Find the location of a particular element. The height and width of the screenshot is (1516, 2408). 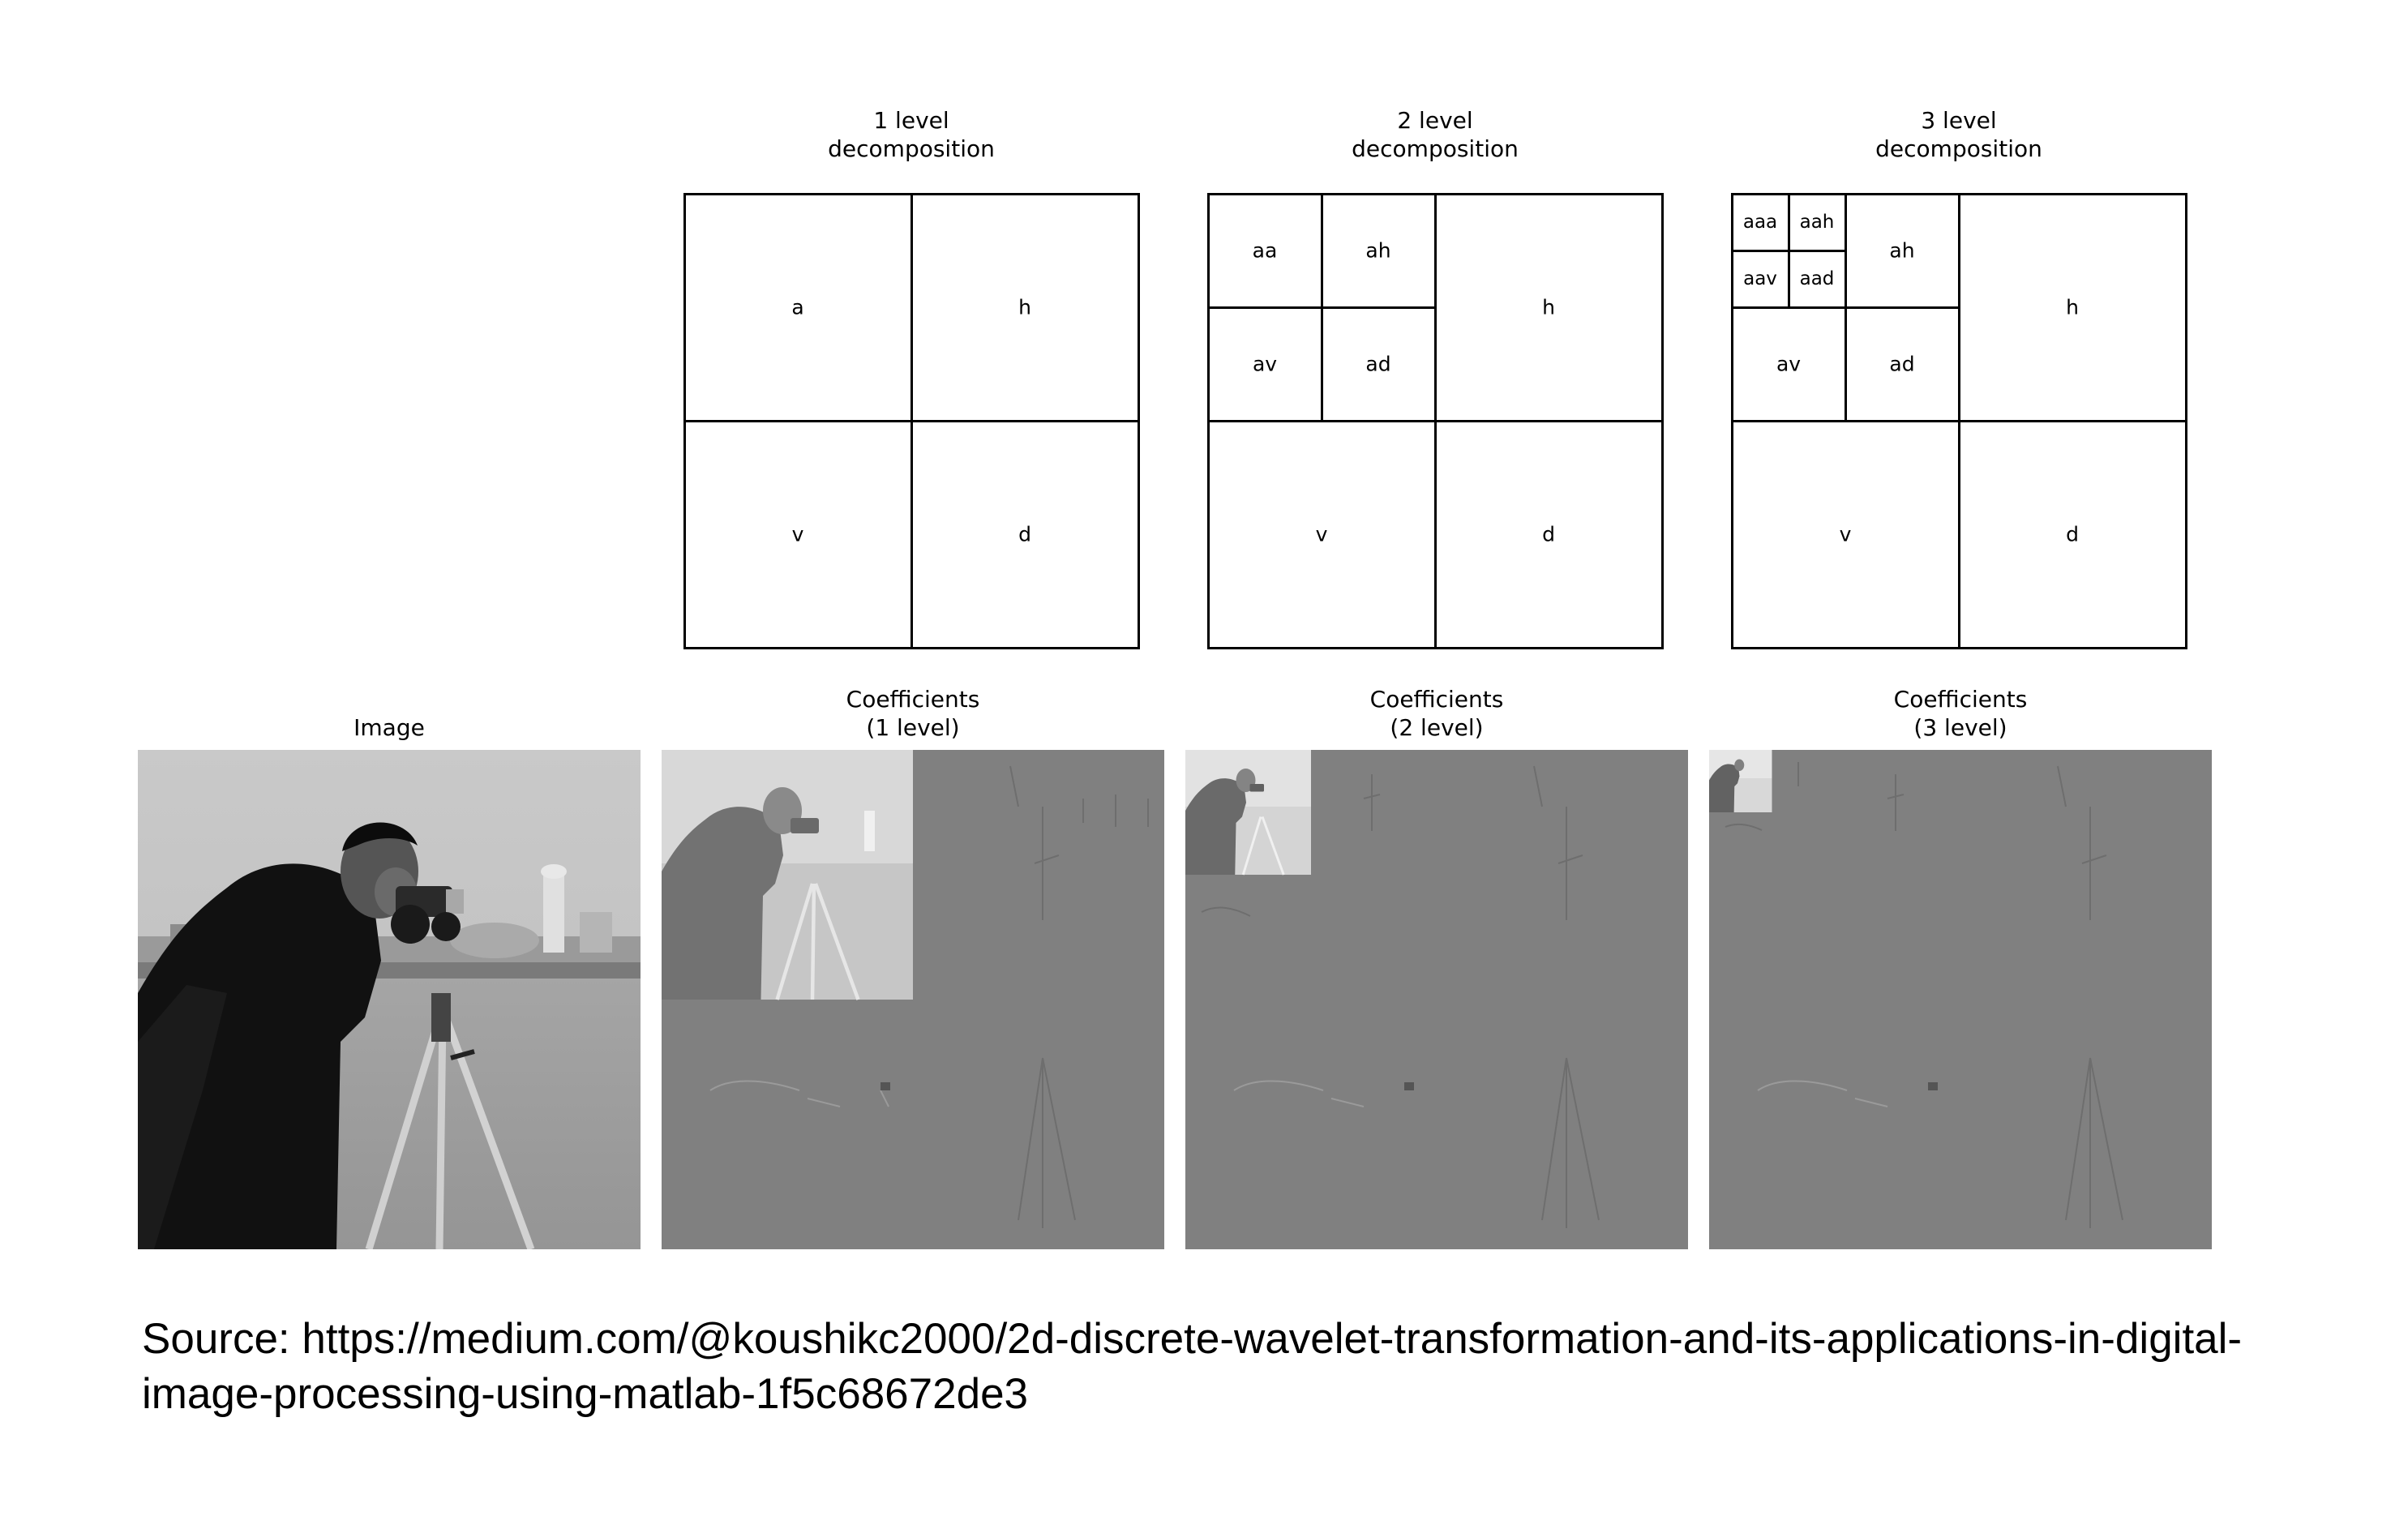

original-image is located at coordinates (389, 999).